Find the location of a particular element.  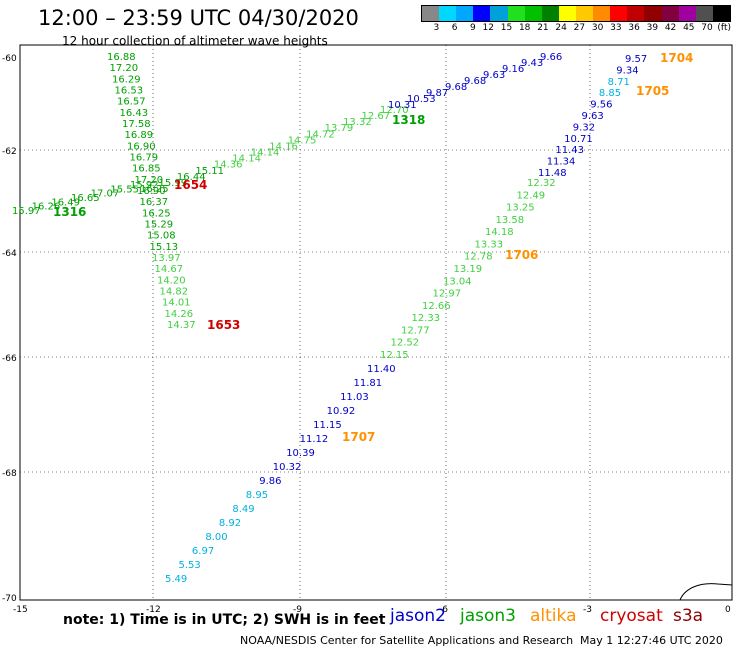

wave-height-value: 15.29 is located at coordinates (159, 225).